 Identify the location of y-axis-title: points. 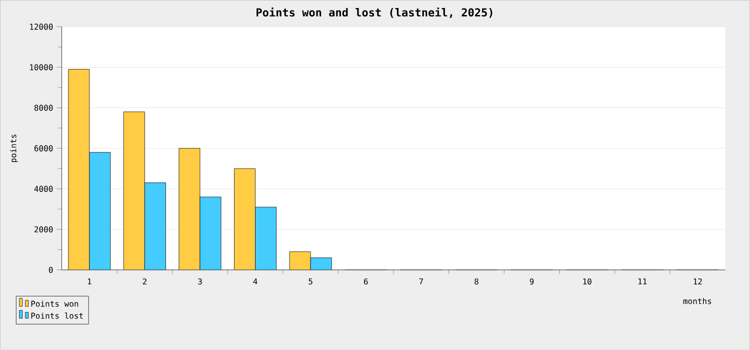
(14, 148).